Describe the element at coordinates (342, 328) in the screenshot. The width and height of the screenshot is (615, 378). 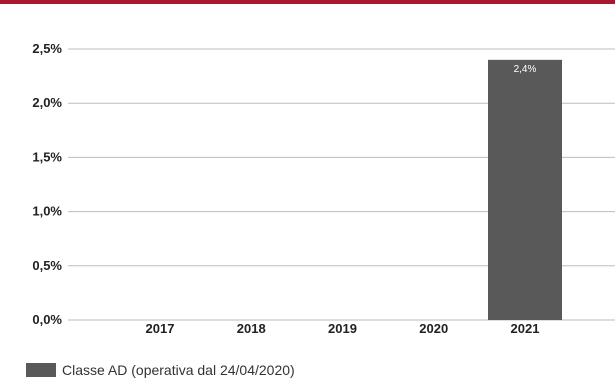
I see `x-tick-label: 2019` at that location.